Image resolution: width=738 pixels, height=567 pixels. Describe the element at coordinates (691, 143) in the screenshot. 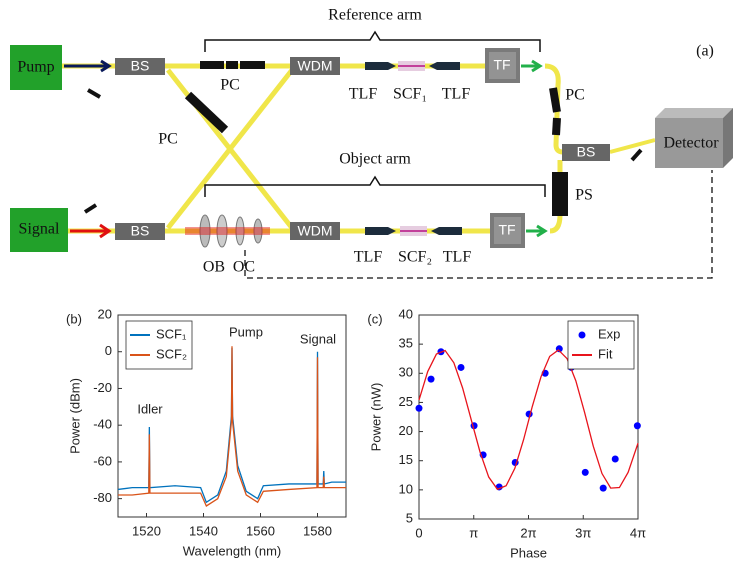

I see `label: Detector` at that location.